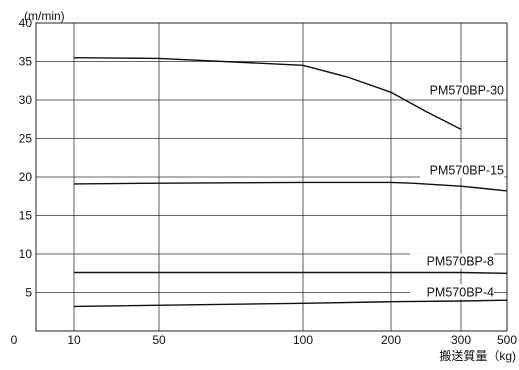  Describe the element at coordinates (507, 340) in the screenshot. I see `x-tick-label: 500` at that location.